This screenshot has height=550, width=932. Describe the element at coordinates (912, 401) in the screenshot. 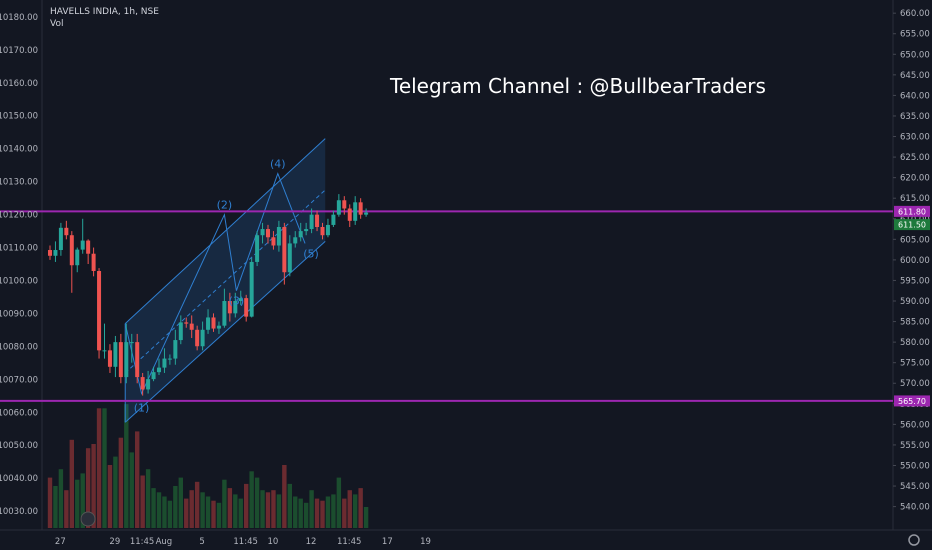

I see `support-price-tag` at that location.